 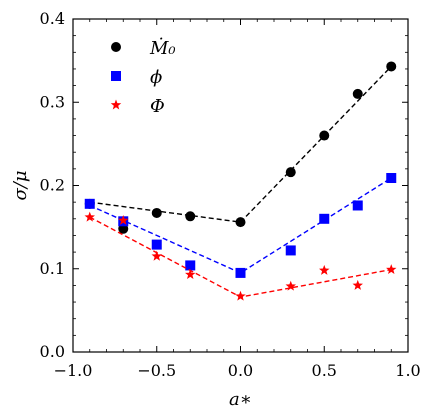 What do you see at coordinates (407, 370) in the screenshot?
I see `x-tick-label: 1.0` at bounding box center [407, 370].